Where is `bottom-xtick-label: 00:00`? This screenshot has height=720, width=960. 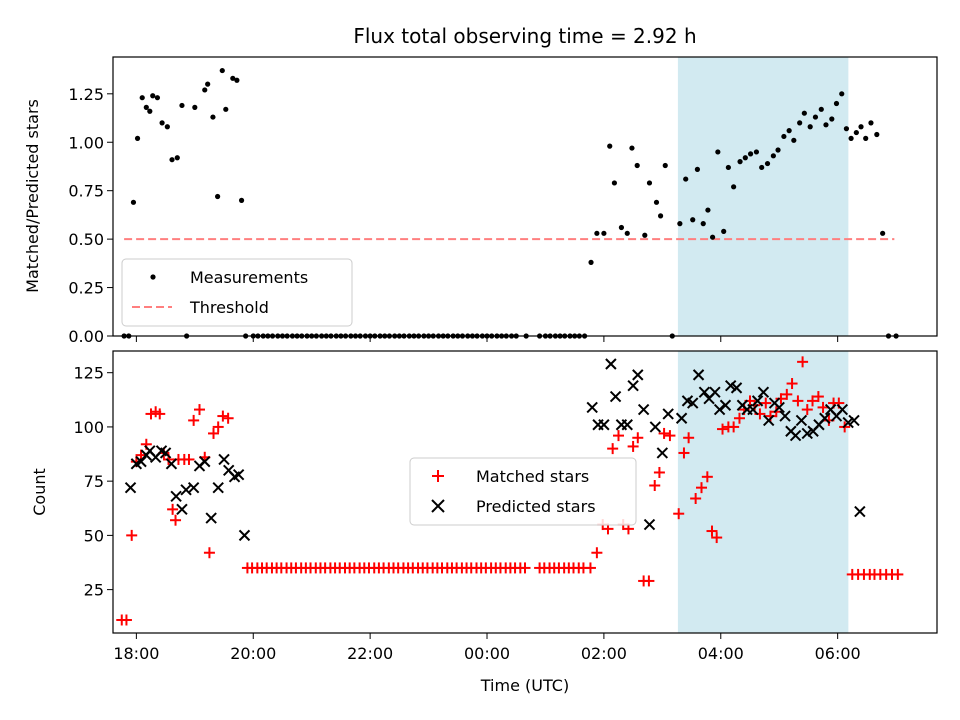
bottom-xtick-label: 00:00 is located at coordinates (487, 653).